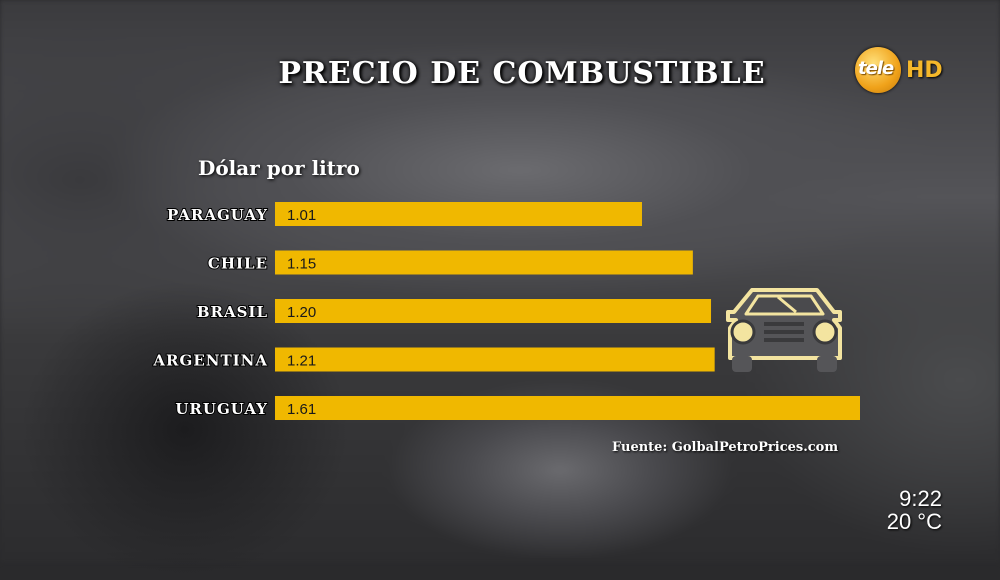  I want to click on bar-brasil, so click(493, 311).